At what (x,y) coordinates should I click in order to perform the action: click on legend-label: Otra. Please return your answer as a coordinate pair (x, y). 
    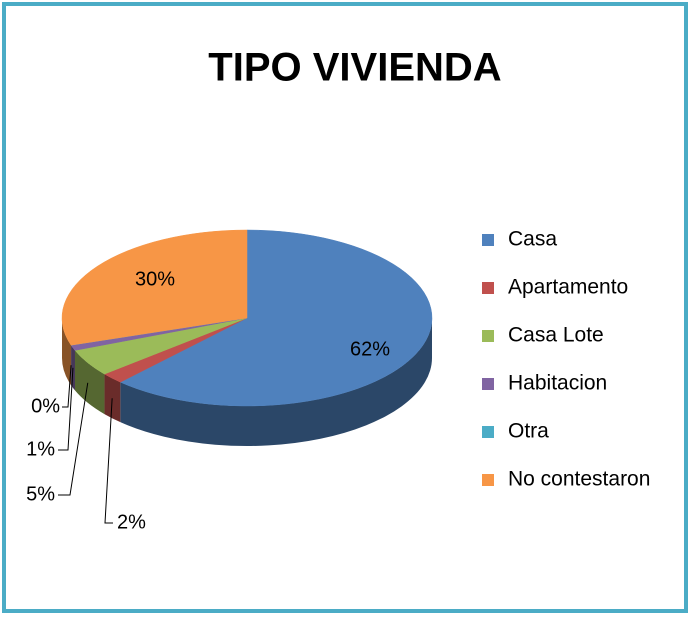
    Looking at the image, I should click on (528, 431).